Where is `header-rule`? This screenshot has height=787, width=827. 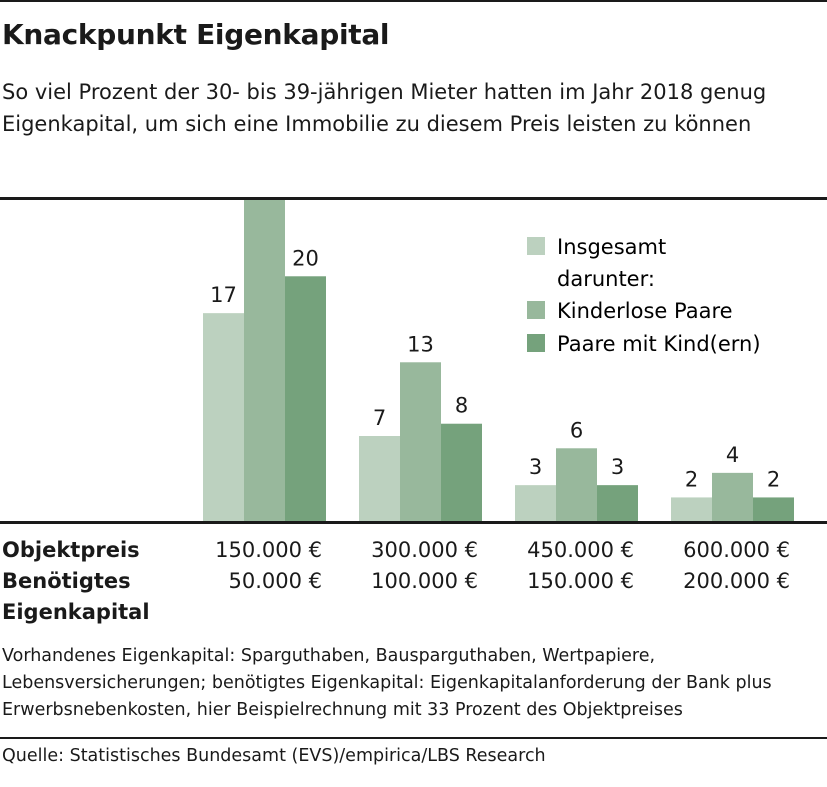 header-rule is located at coordinates (413, 198).